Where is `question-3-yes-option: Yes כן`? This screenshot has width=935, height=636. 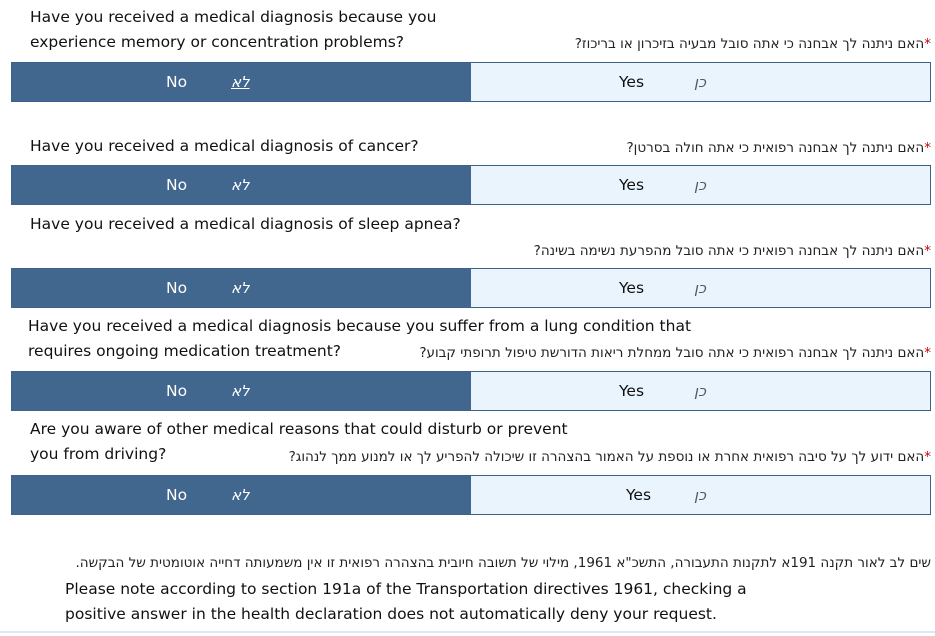 question-3-yes-option: Yes כן is located at coordinates (700, 288).